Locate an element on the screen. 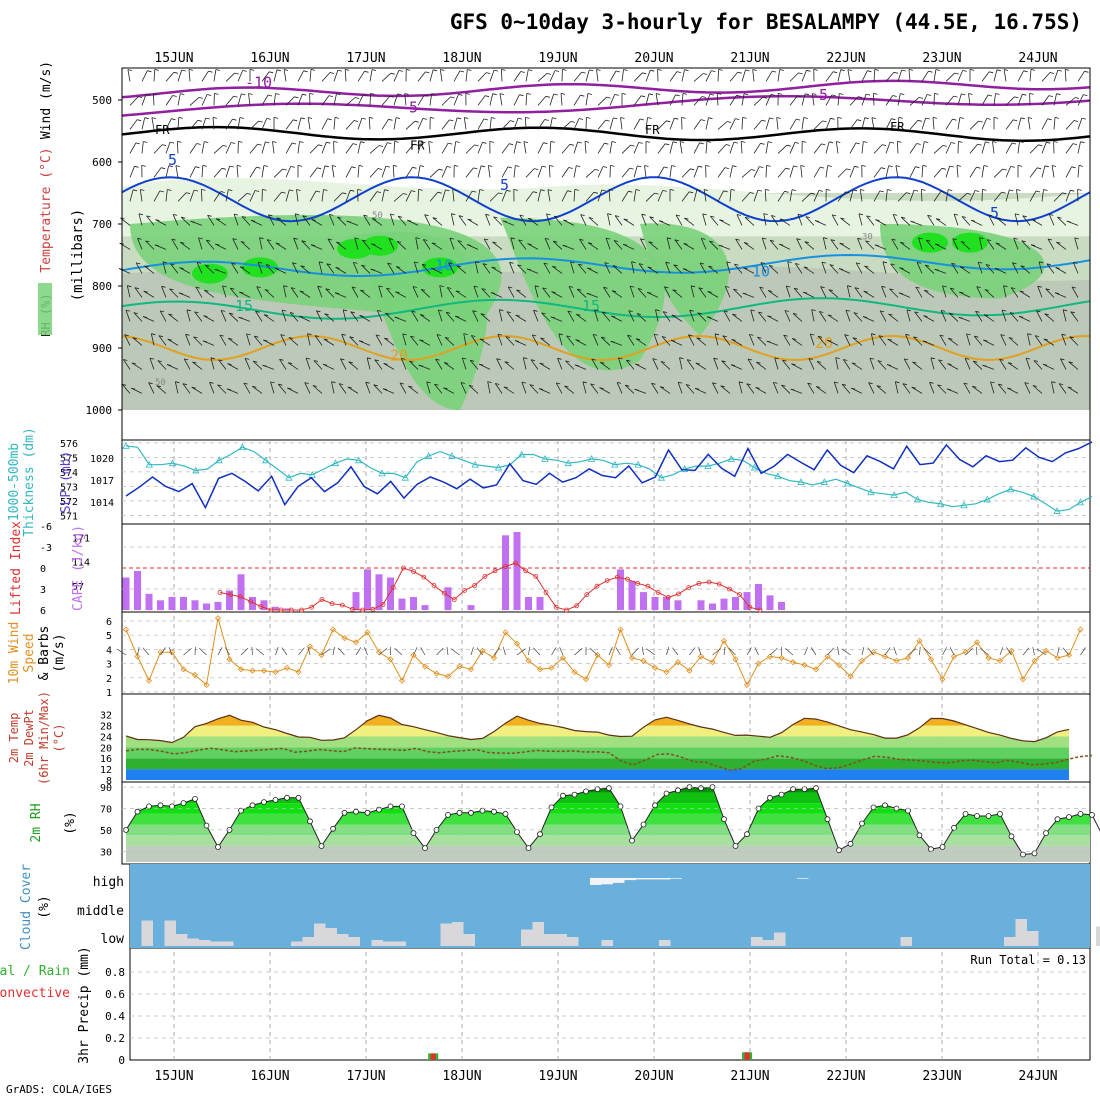 The width and height of the screenshot is (1100, 1100). bottom-date-label: 22JUN is located at coordinates (845, 1076).